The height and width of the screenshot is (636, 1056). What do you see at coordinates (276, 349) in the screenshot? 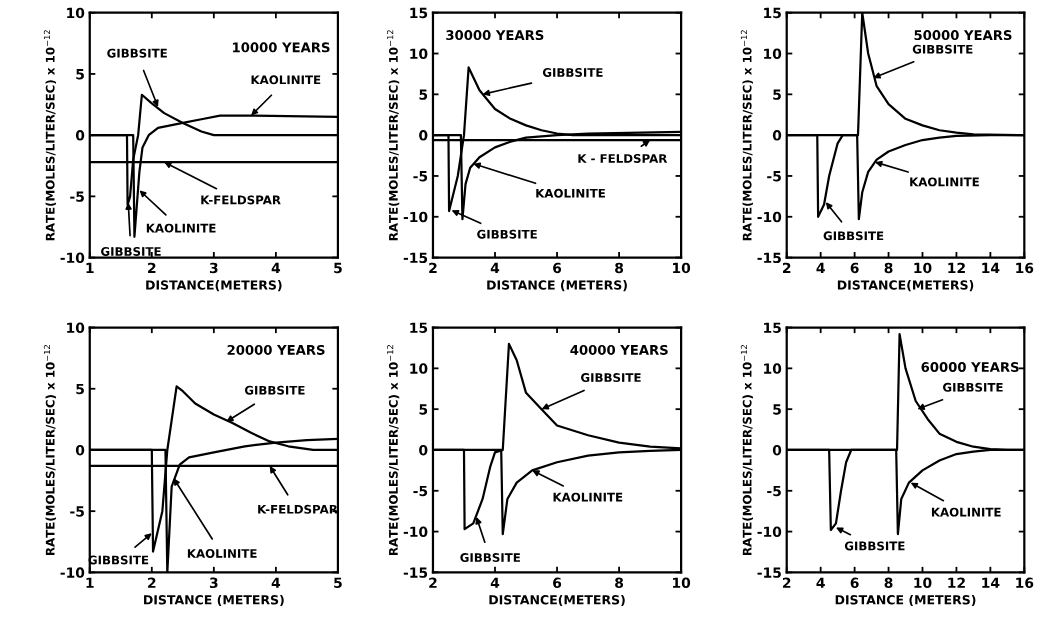
I see `text: 20000 YEARS` at bounding box center [276, 349].